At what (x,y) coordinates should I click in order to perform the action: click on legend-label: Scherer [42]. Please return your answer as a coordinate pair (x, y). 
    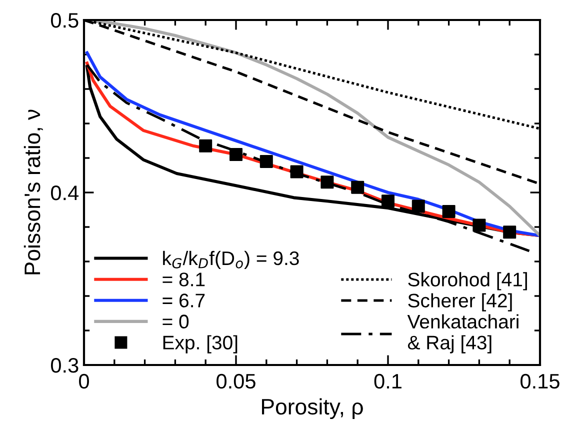
    Looking at the image, I should click on (460, 302).